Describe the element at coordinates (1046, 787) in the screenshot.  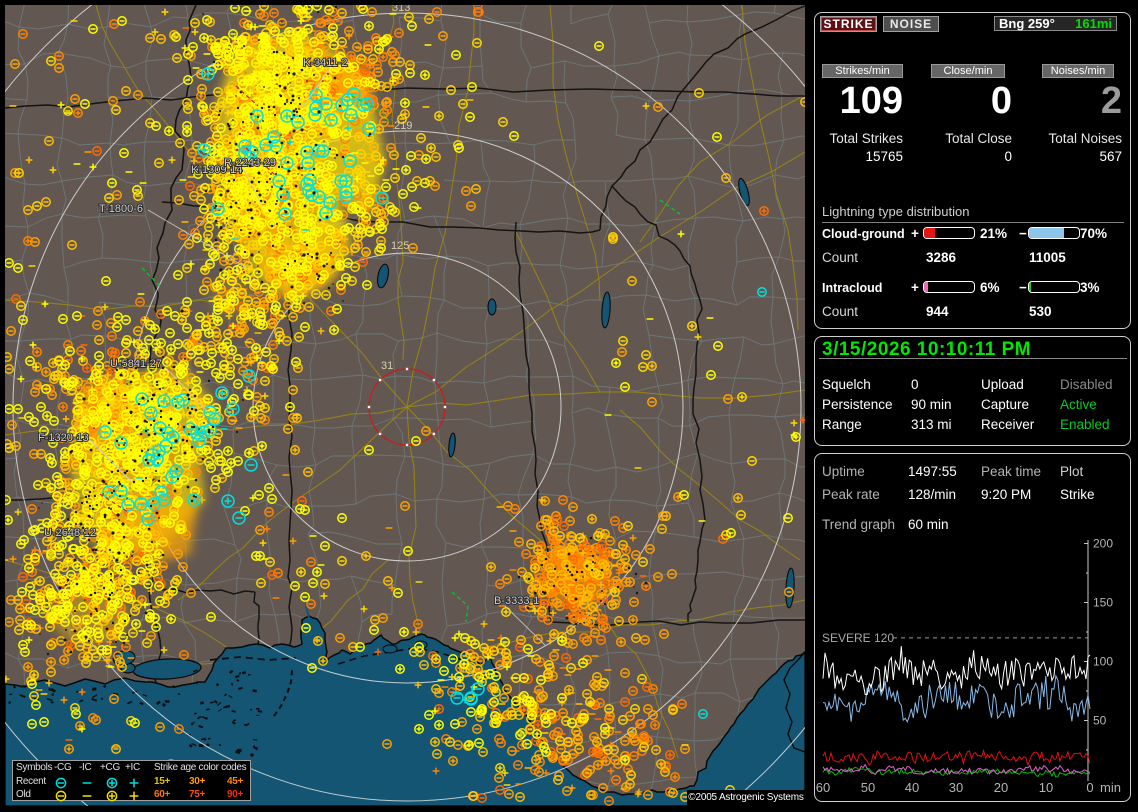
I see `svg-text: 10` at that location.